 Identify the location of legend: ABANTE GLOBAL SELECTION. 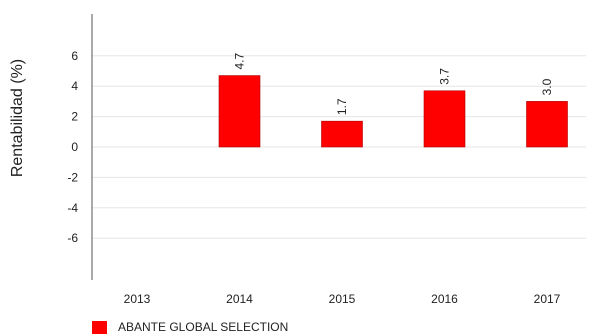
(190, 327).